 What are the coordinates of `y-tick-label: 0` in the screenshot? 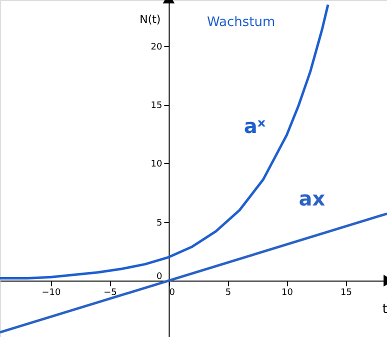 It's located at (159, 277).